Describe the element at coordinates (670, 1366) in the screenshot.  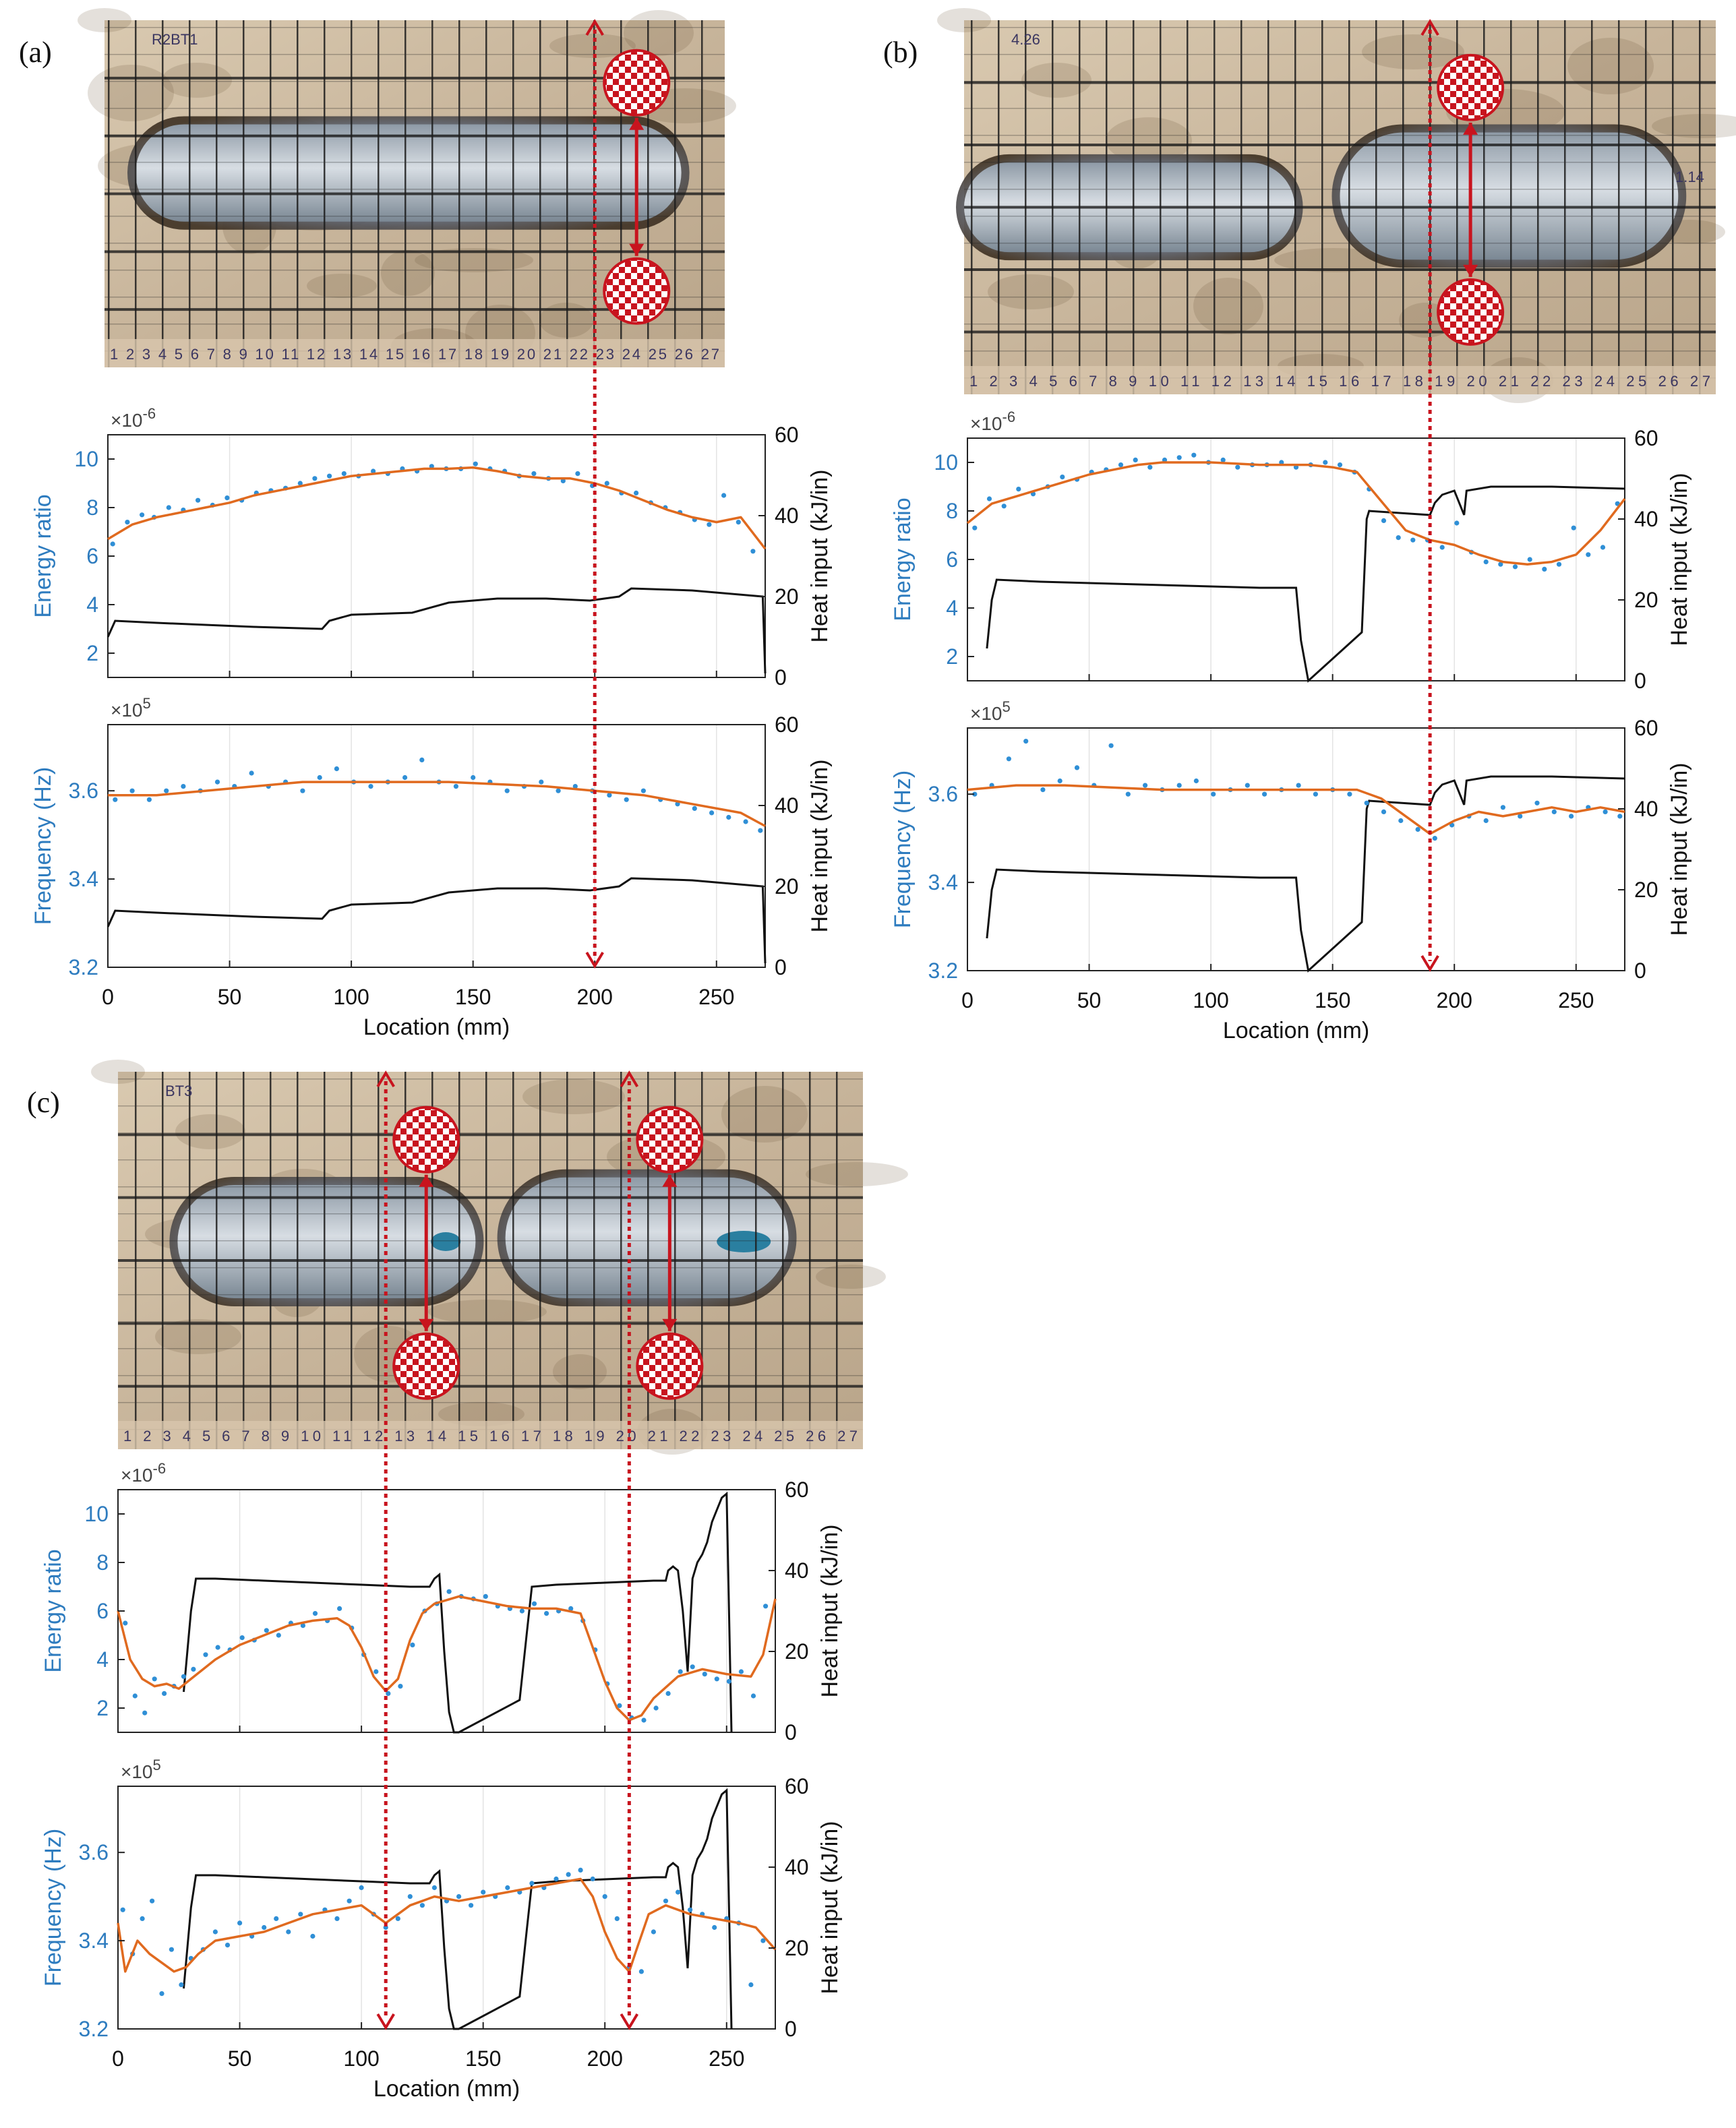
I see `checker-circle-bottom` at that location.